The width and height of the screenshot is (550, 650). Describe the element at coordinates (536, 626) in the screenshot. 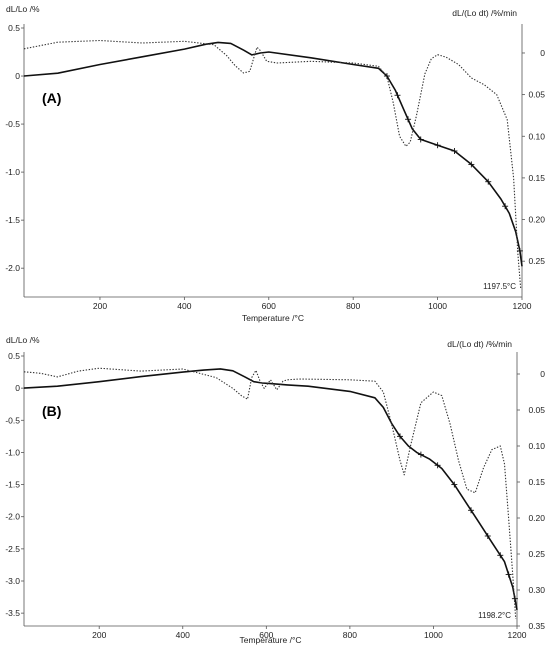

I see `y-right-tick-label: 0.35` at that location.